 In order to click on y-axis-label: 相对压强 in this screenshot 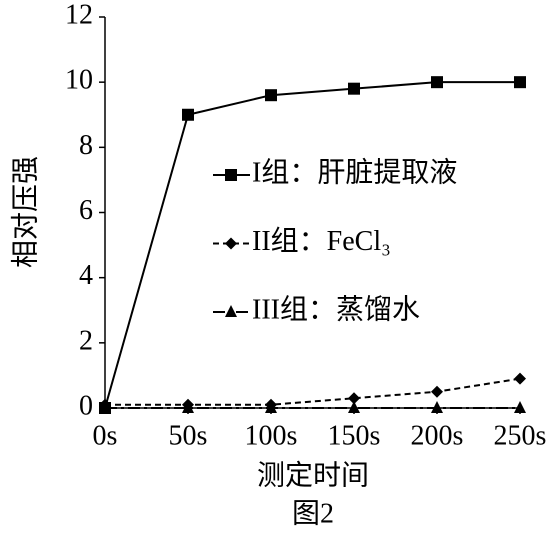, I will do `click(25, 212)`.